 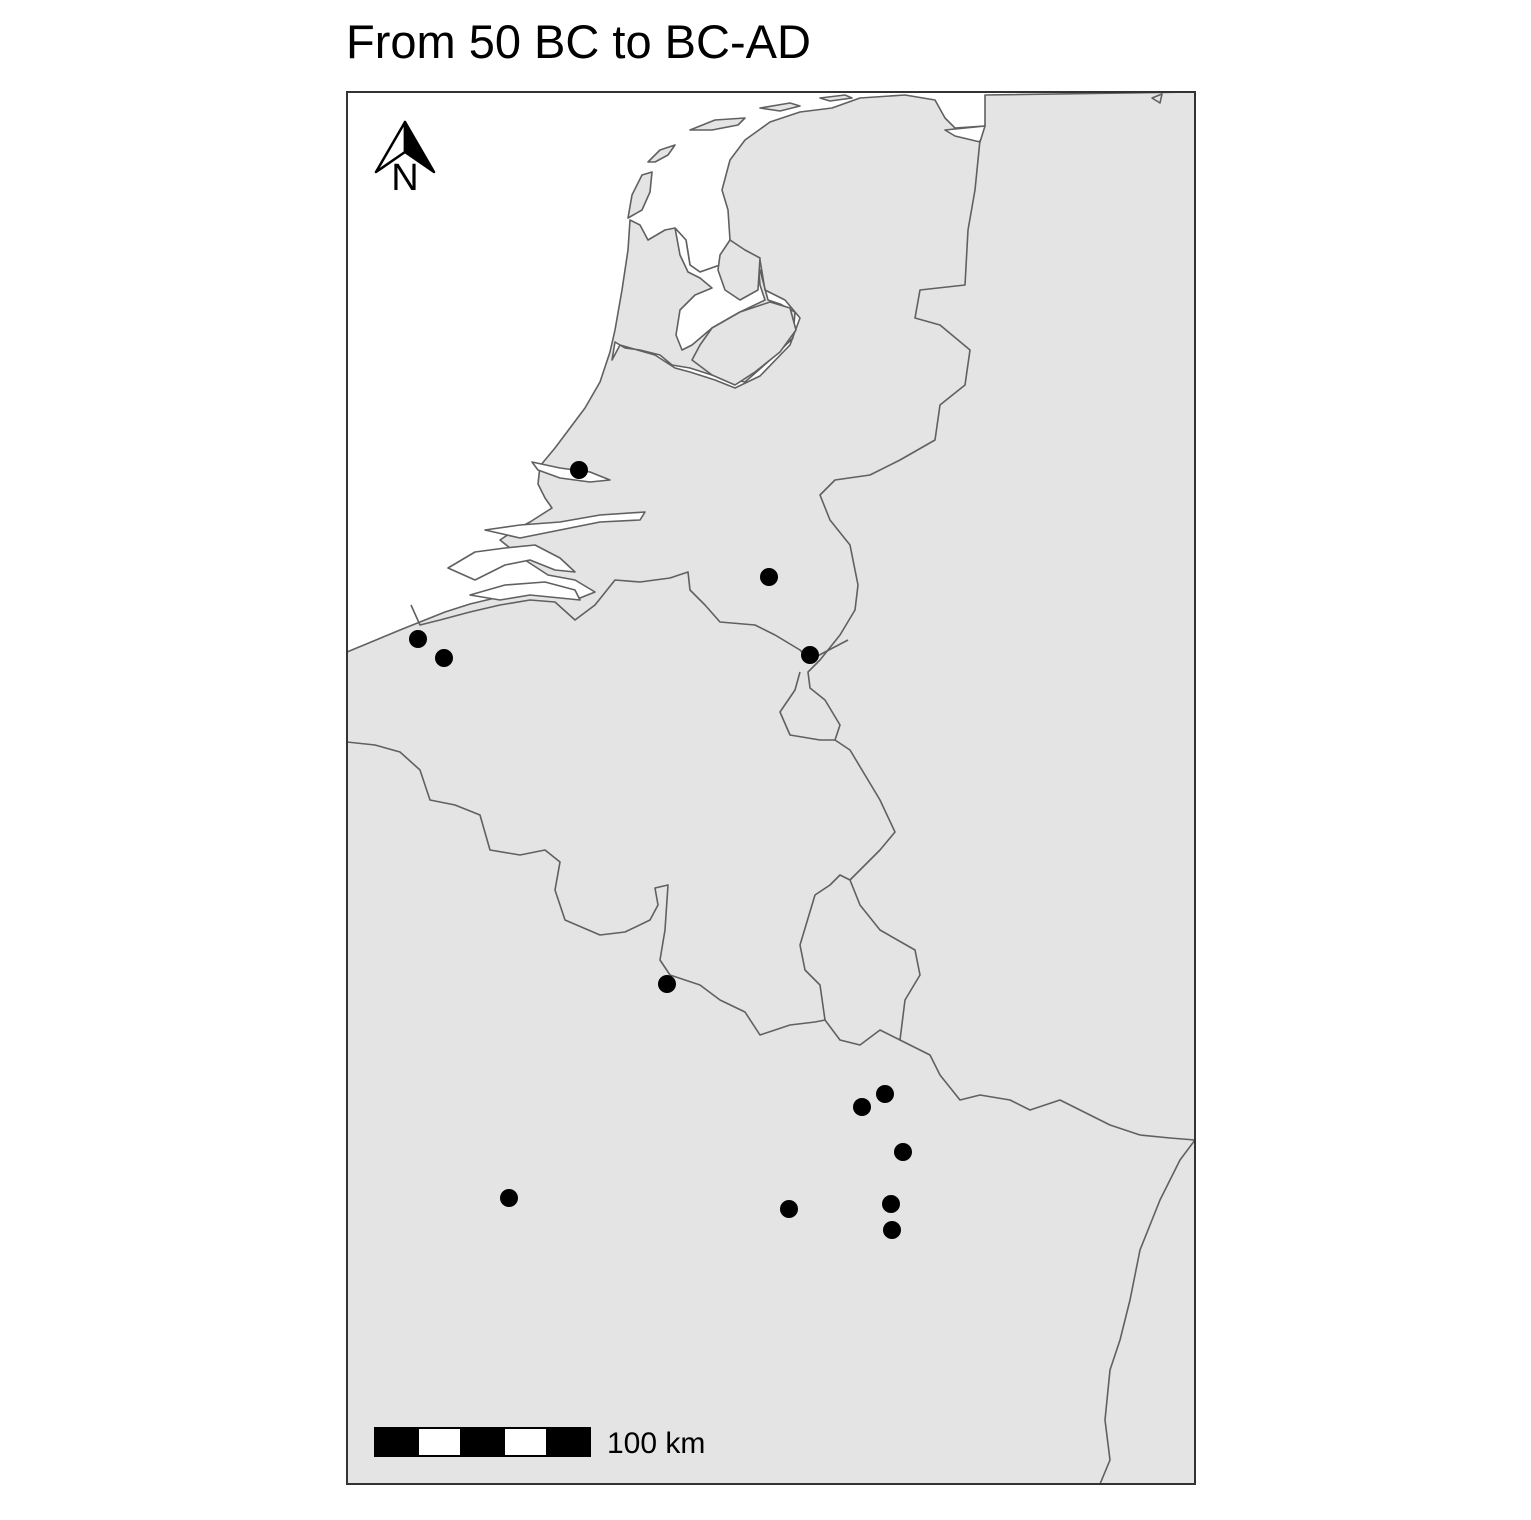 What do you see at coordinates (661, 153) in the screenshot?
I see `wadden-island-vlieland` at bounding box center [661, 153].